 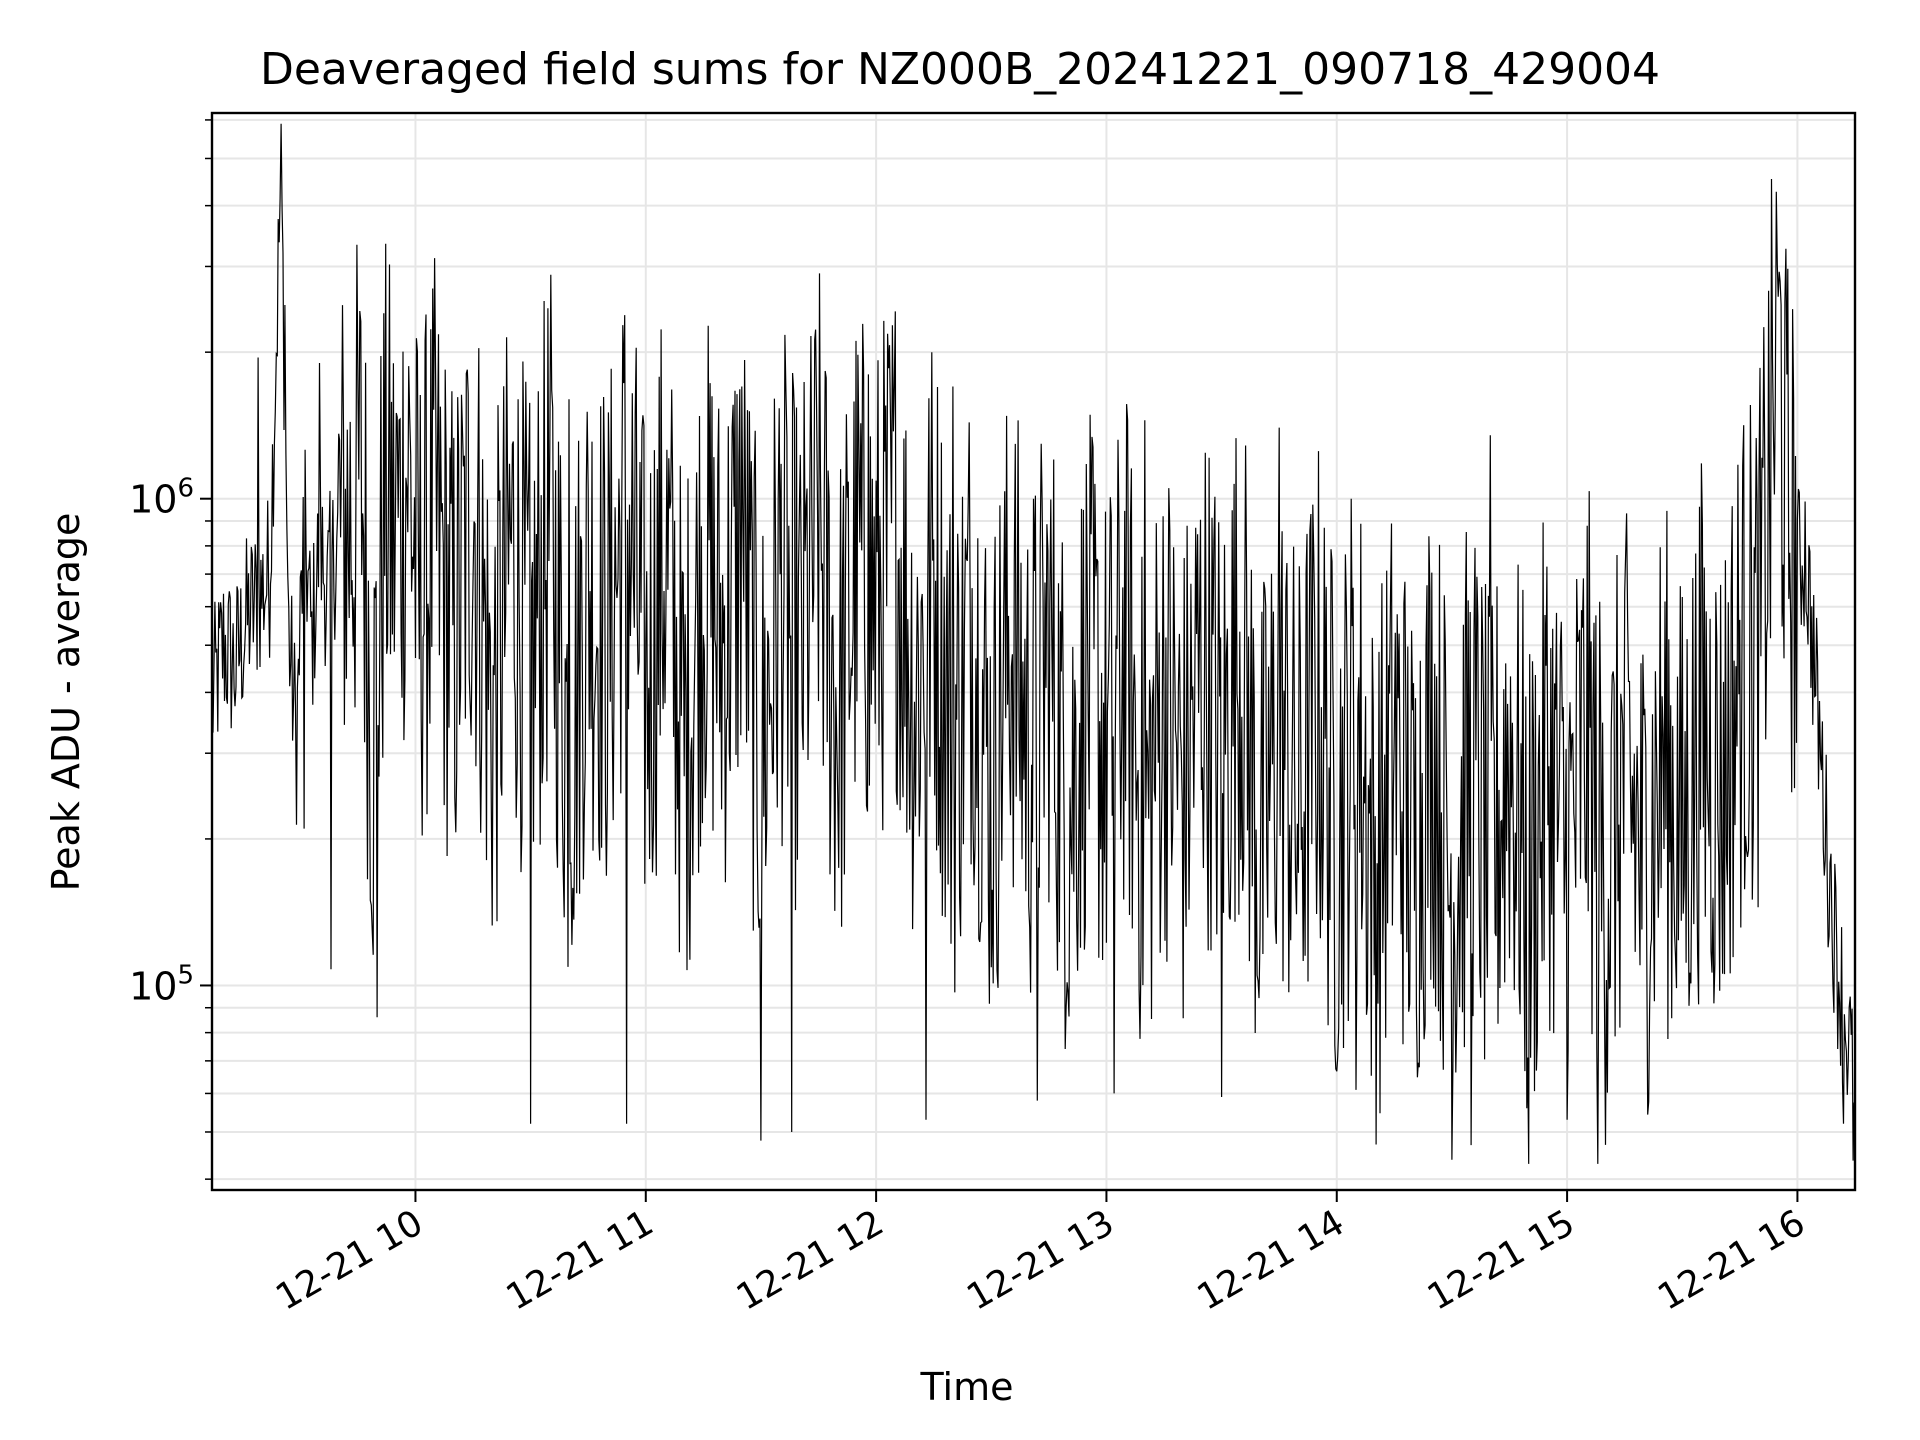 I want to click on y-tick-label: 105, so click(x=161, y=984).